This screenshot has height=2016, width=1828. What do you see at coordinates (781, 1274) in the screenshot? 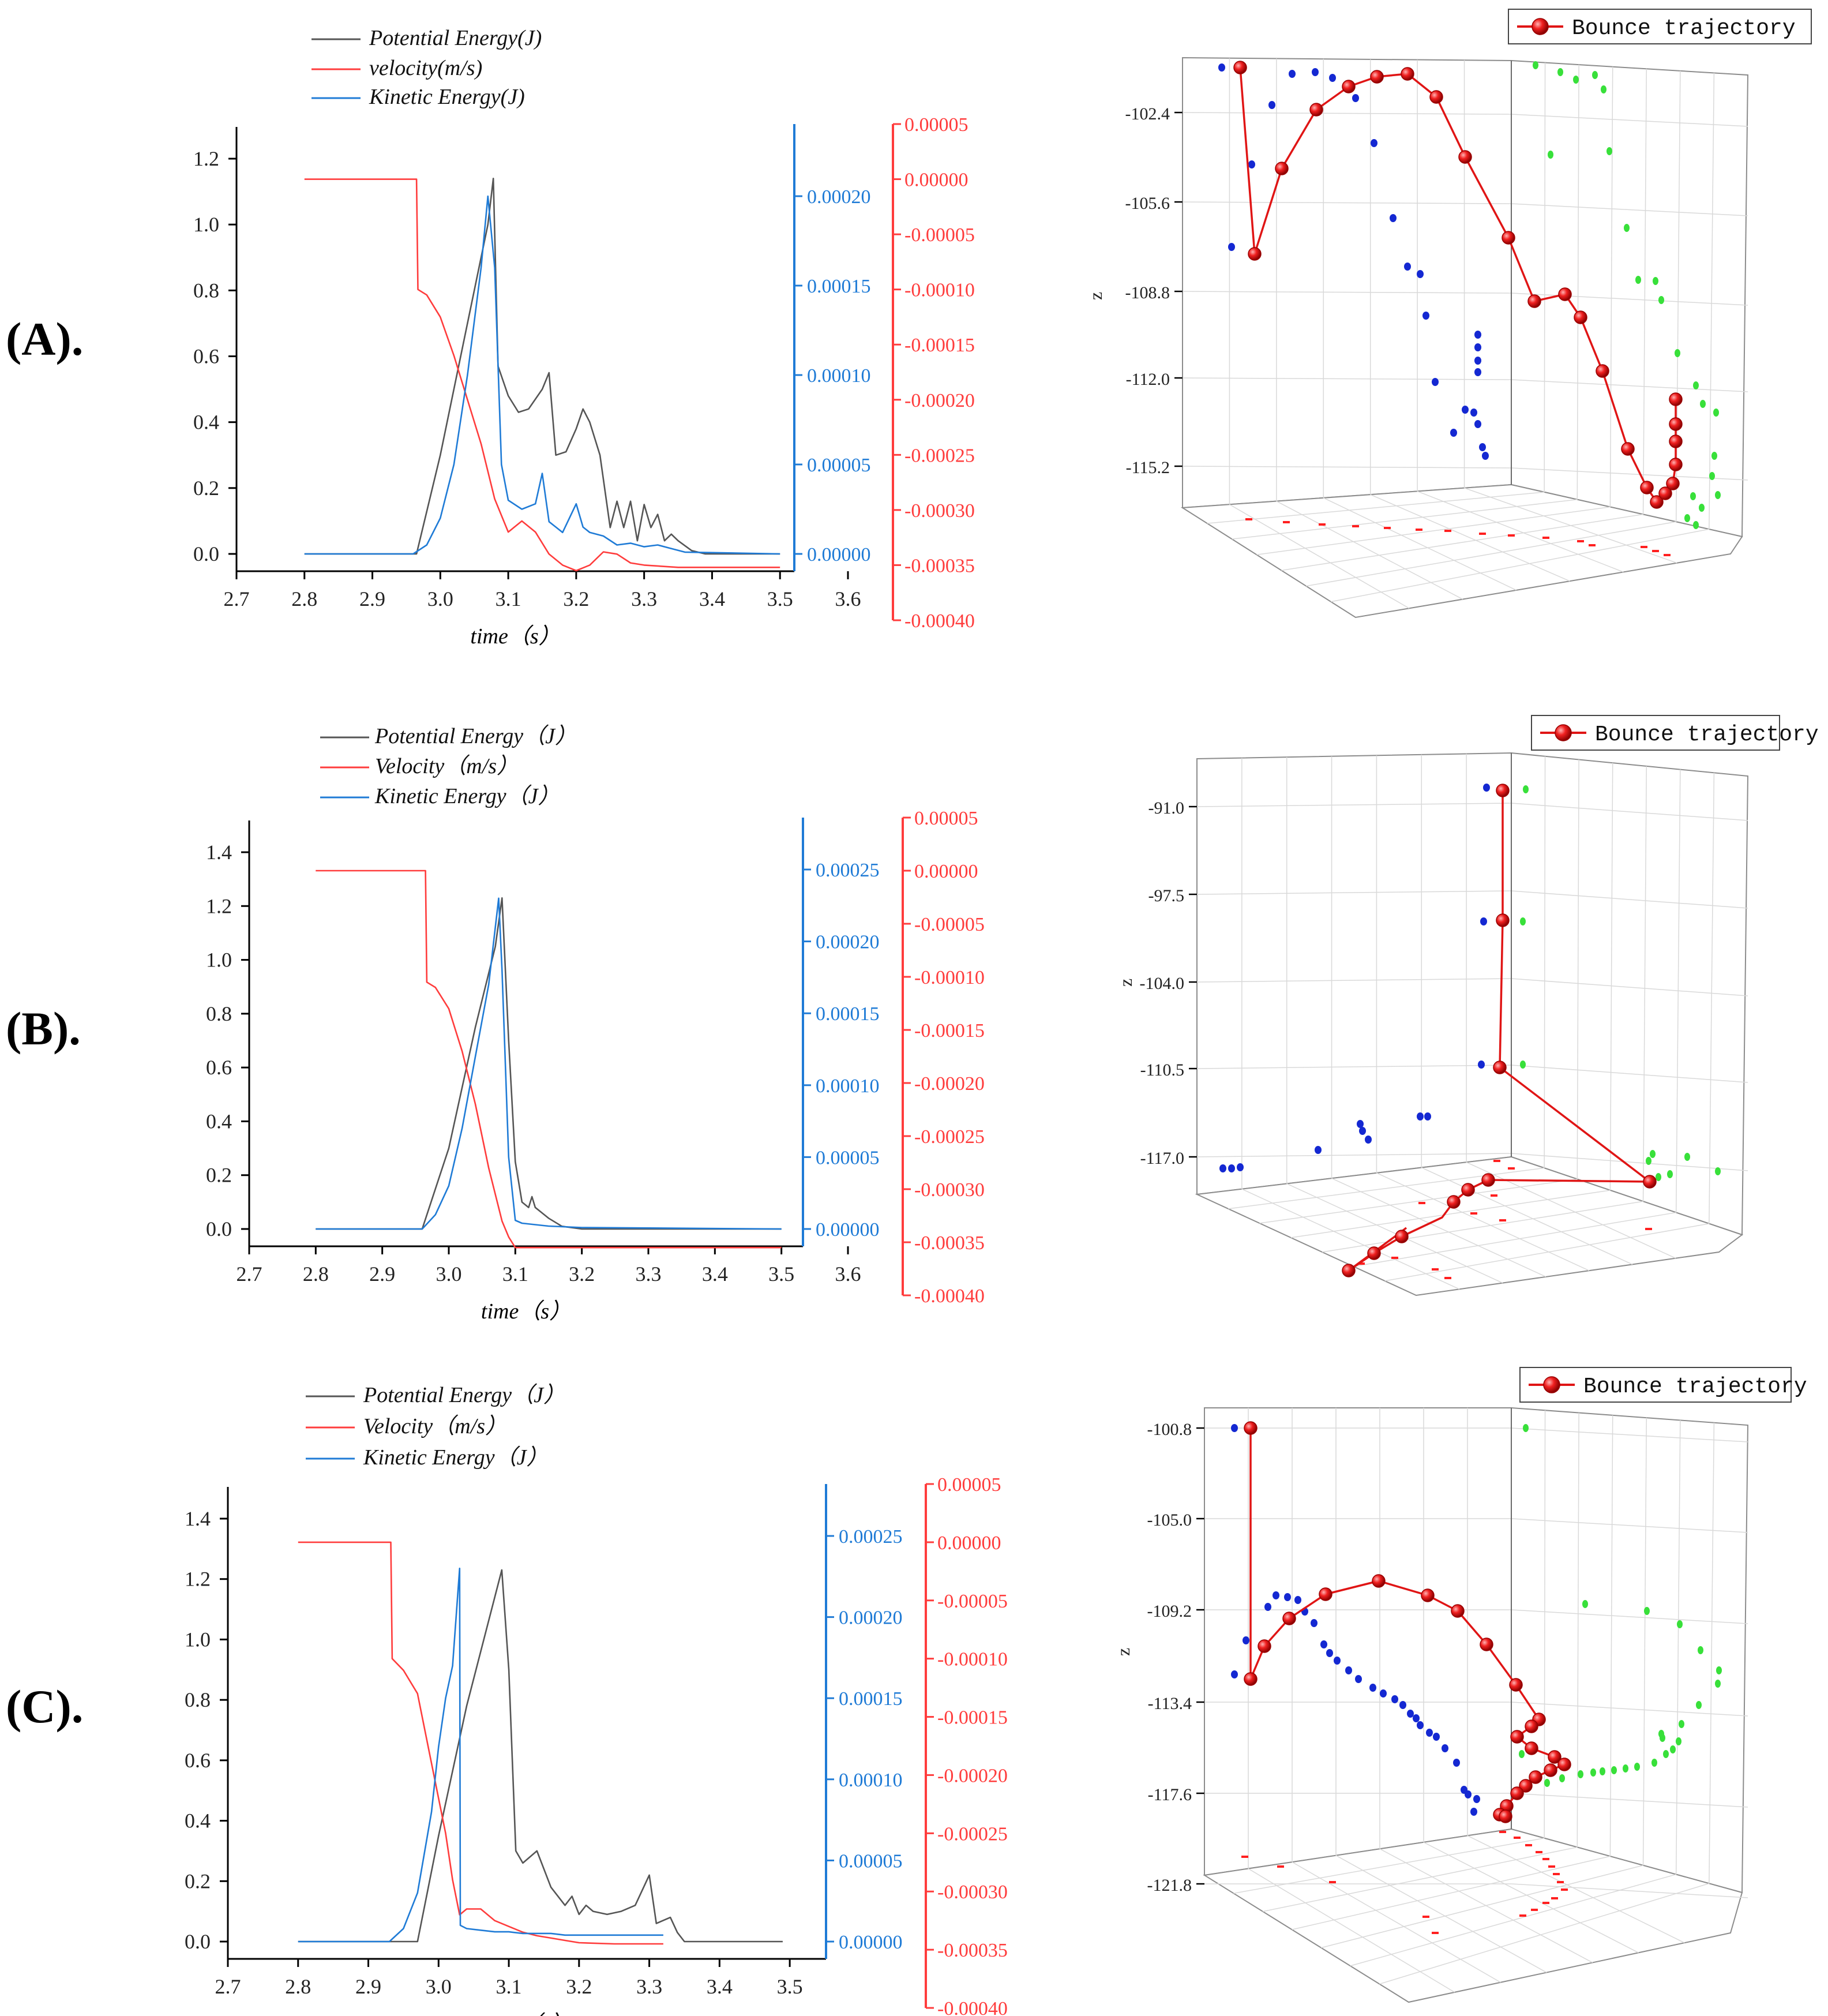
I see `x-tick-label: 3.5` at bounding box center [781, 1274].